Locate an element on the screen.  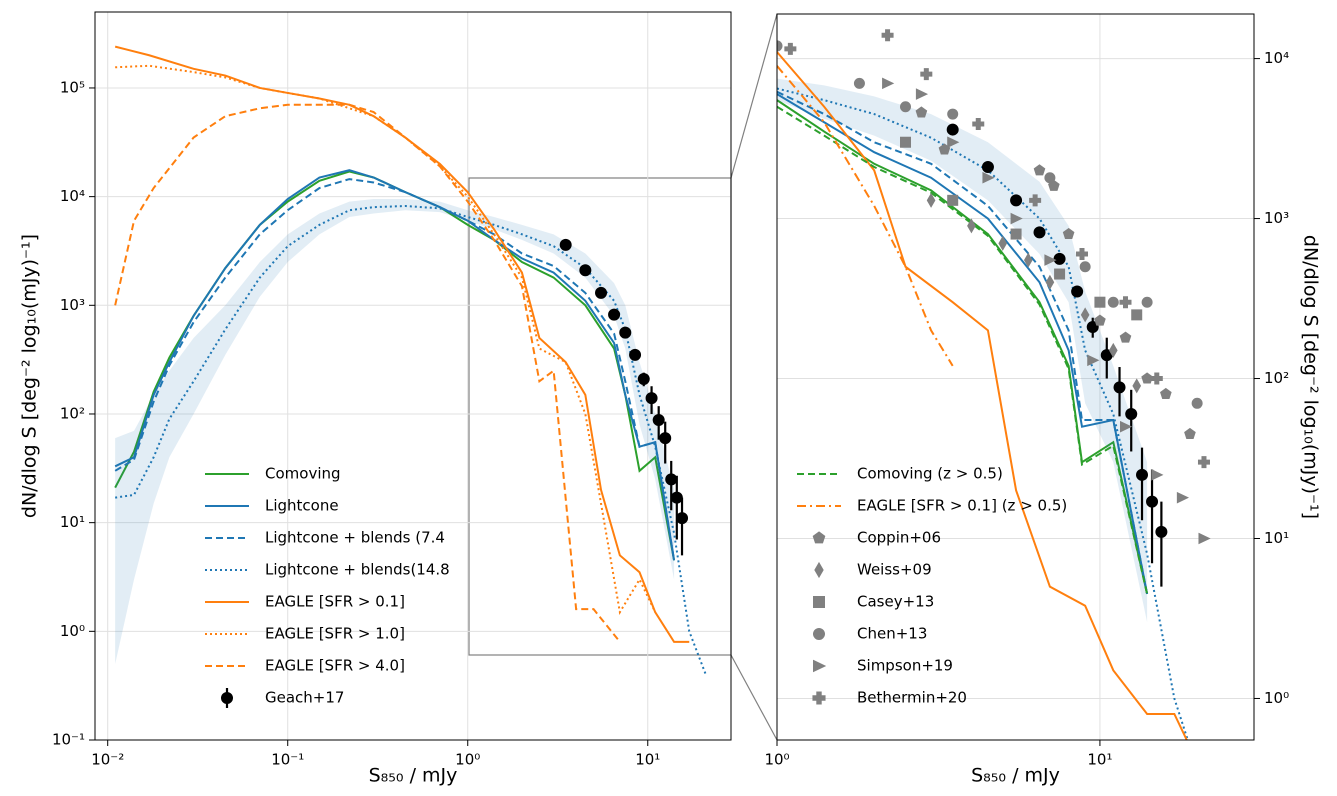
legend-label: Lightcone is located at coordinates (302, 506).